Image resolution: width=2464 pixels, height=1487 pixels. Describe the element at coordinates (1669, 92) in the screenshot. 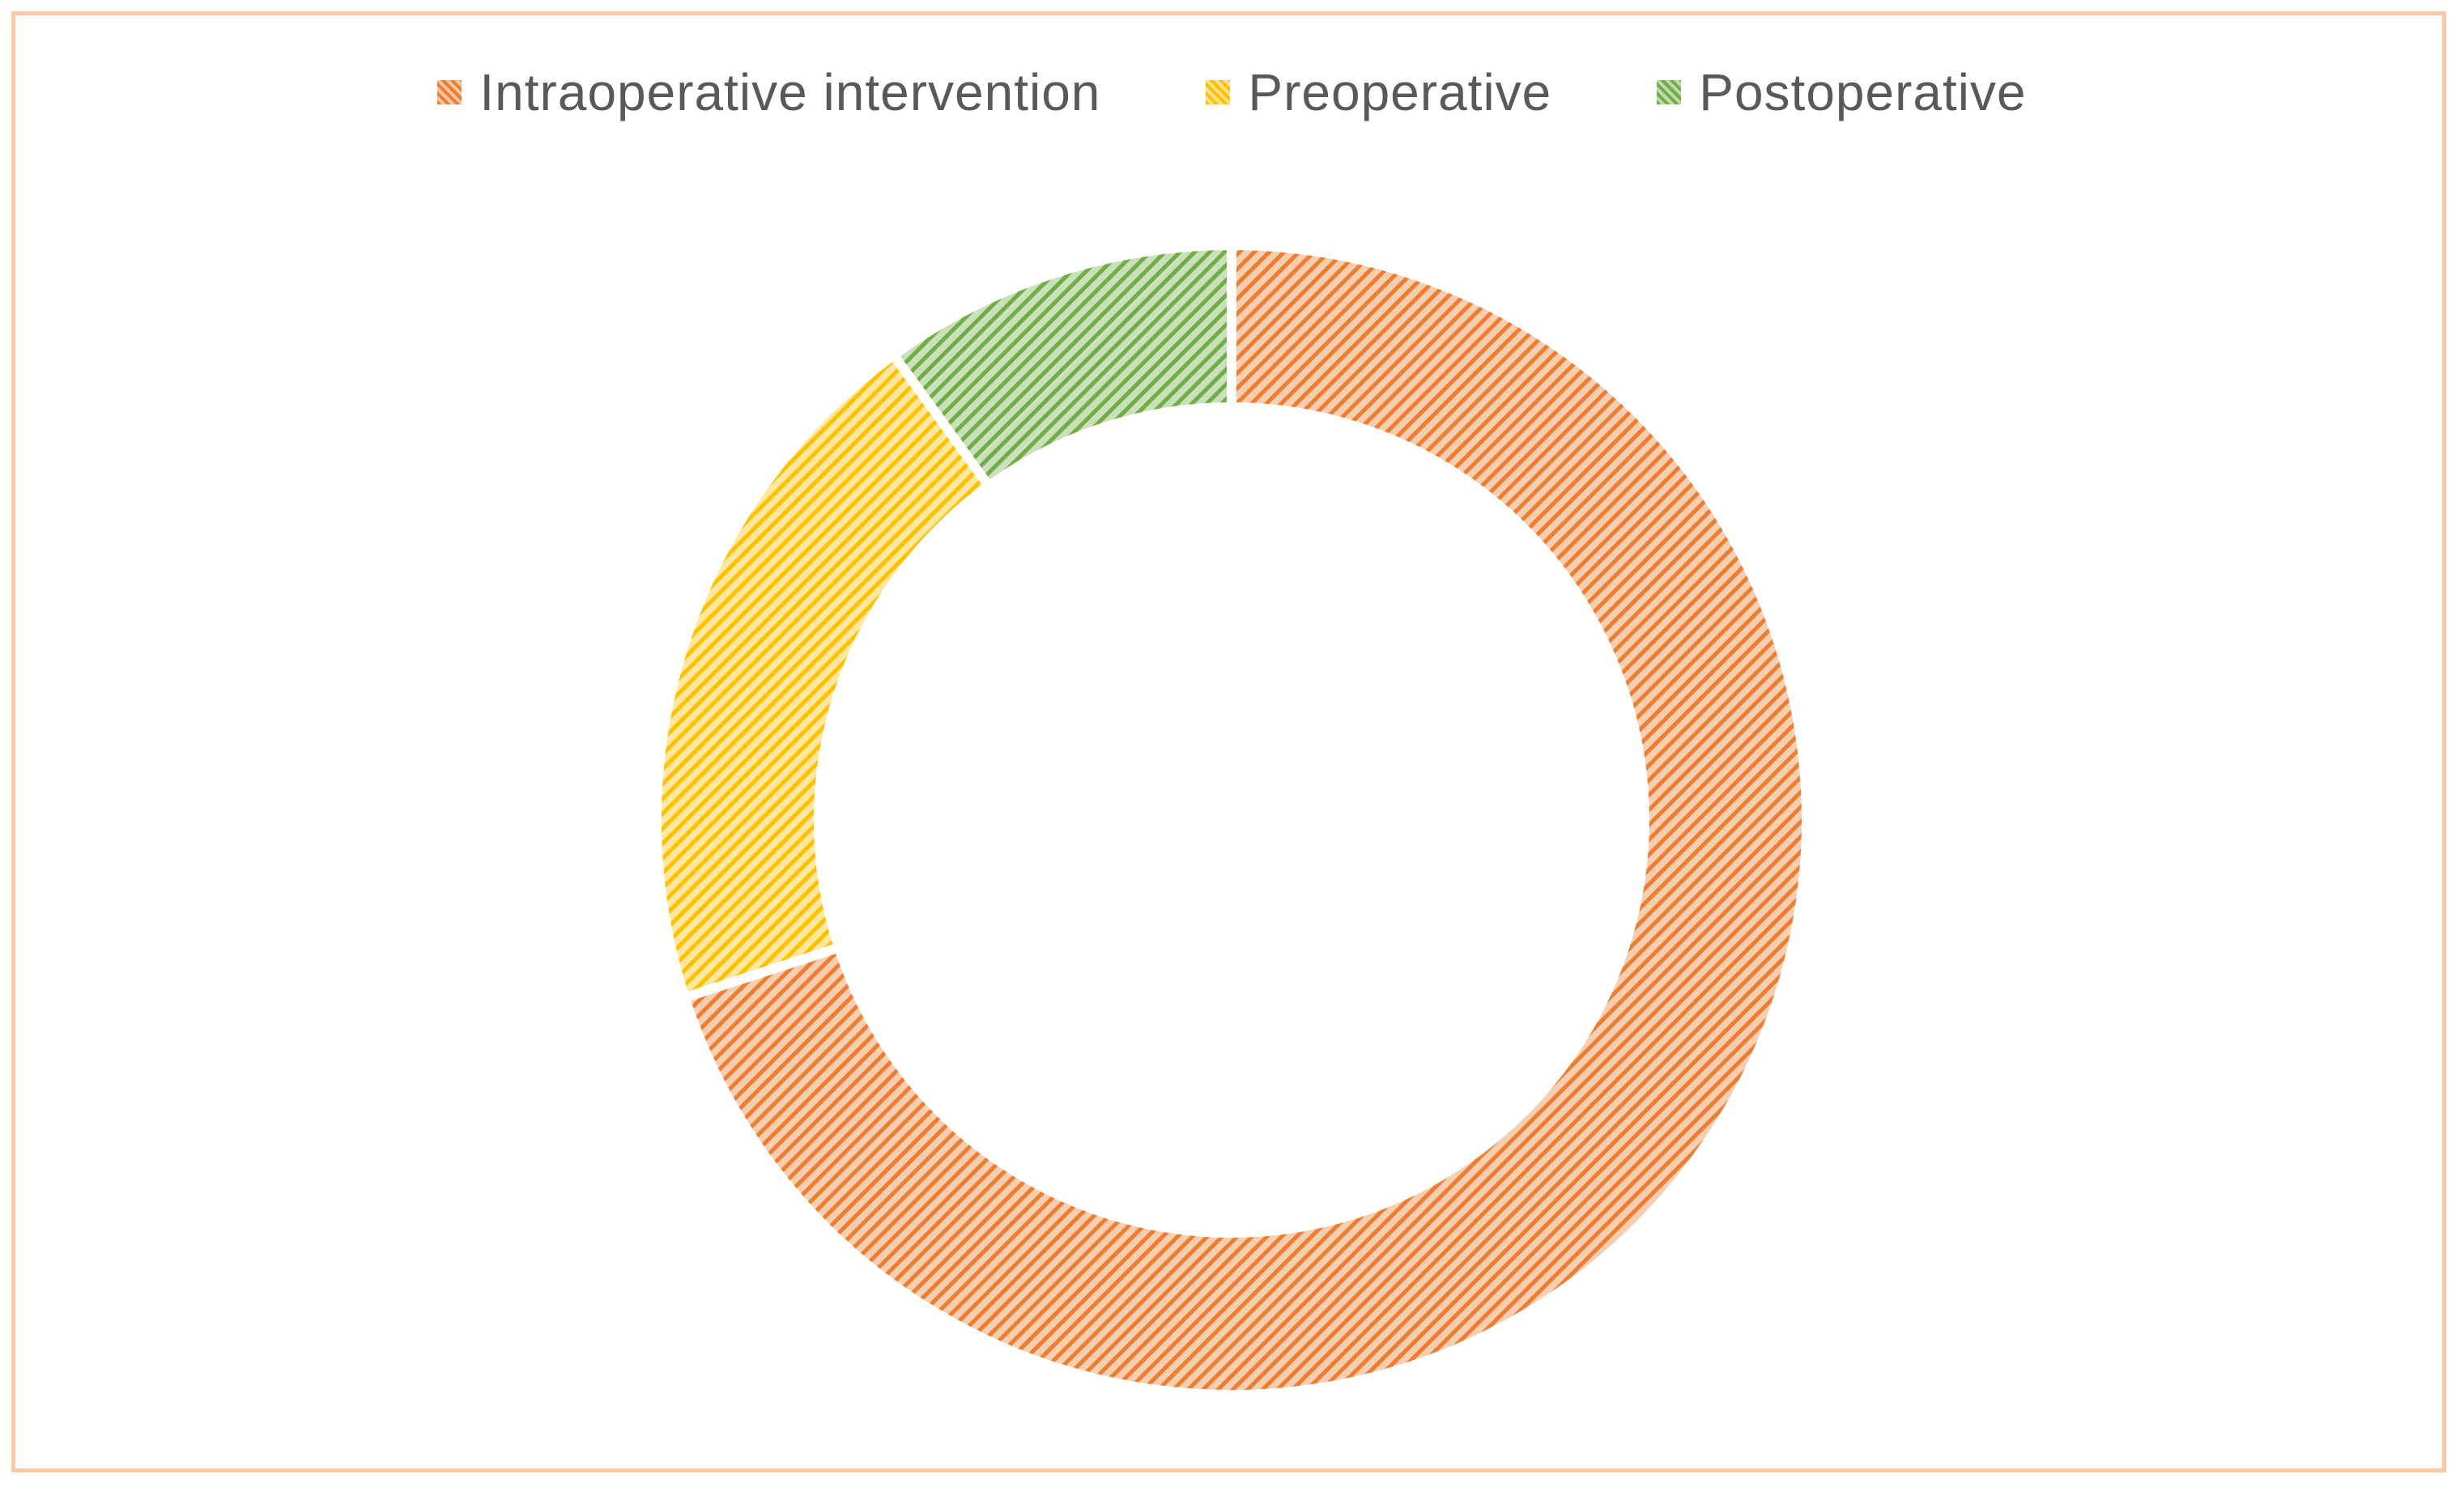

I see `legend-swatch-postoperative` at that location.